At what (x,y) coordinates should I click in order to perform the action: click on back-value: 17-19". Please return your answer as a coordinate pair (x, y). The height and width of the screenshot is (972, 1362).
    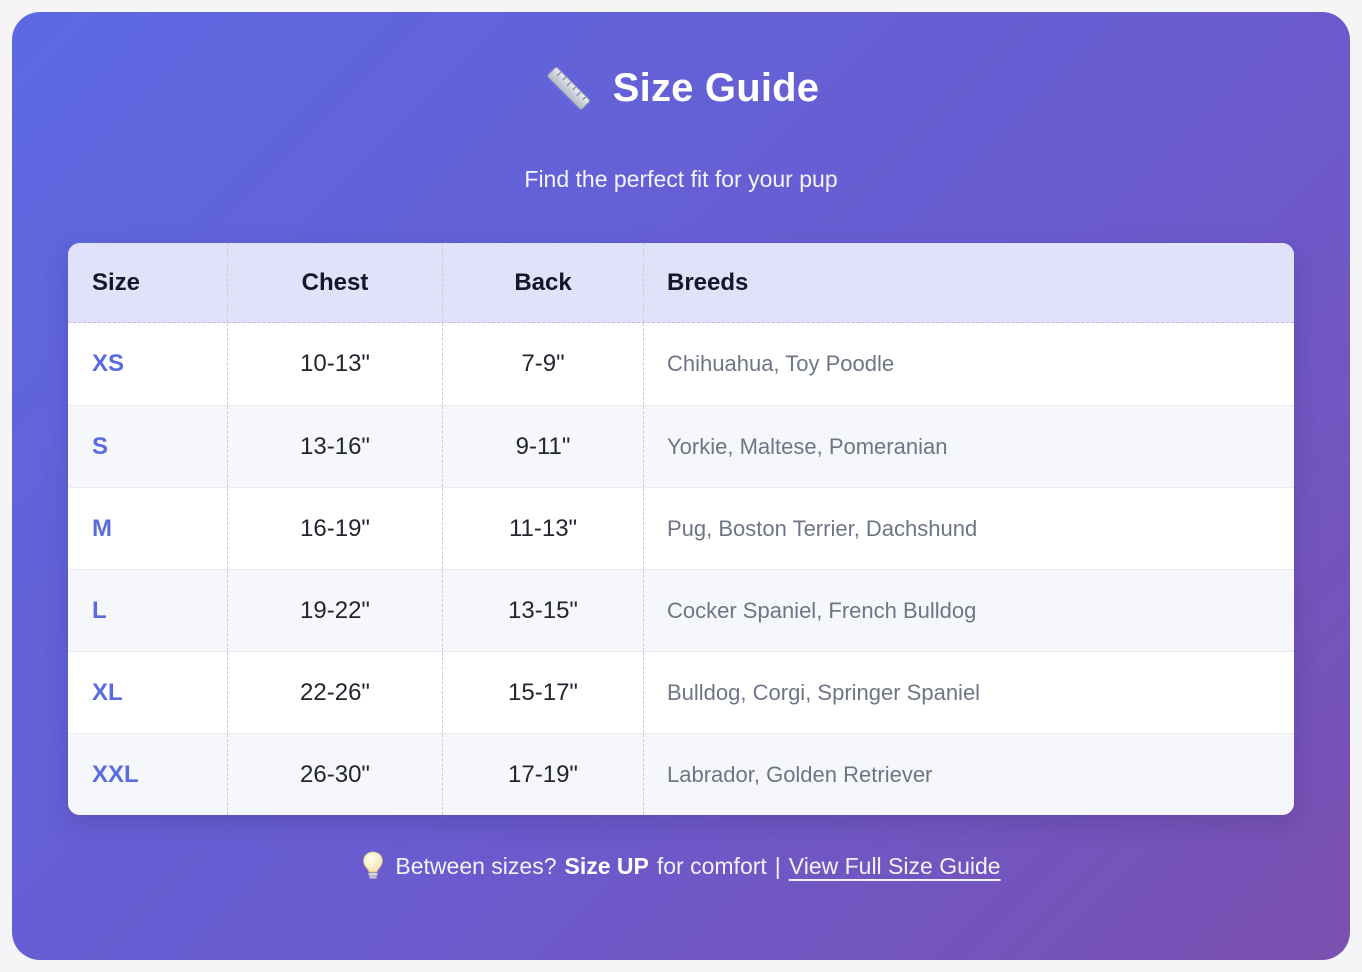
    Looking at the image, I should click on (543, 774).